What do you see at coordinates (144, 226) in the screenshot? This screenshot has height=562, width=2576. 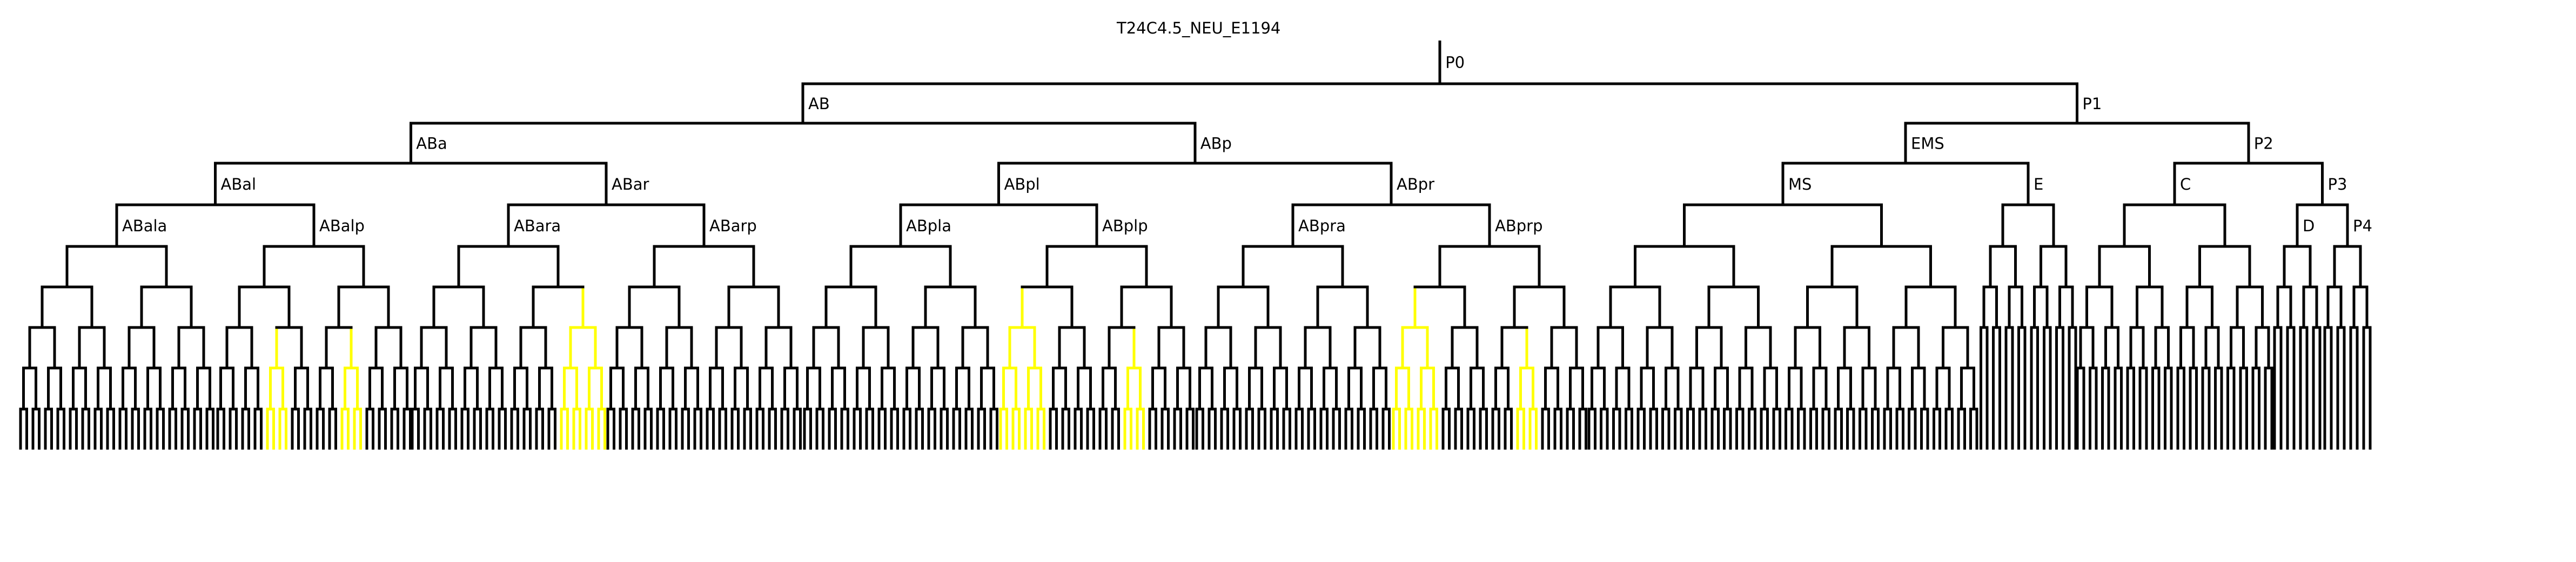 I see `node-label-ABala: ABala` at bounding box center [144, 226].